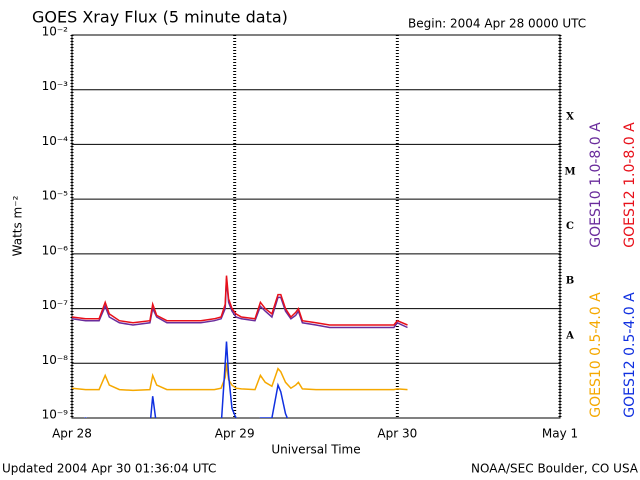 Image resolution: width=640 pixels, height=480 pixels. Describe the element at coordinates (160, 17) in the screenshot. I see `chart-title: GOES Xray Flux (5 minute data)` at that location.